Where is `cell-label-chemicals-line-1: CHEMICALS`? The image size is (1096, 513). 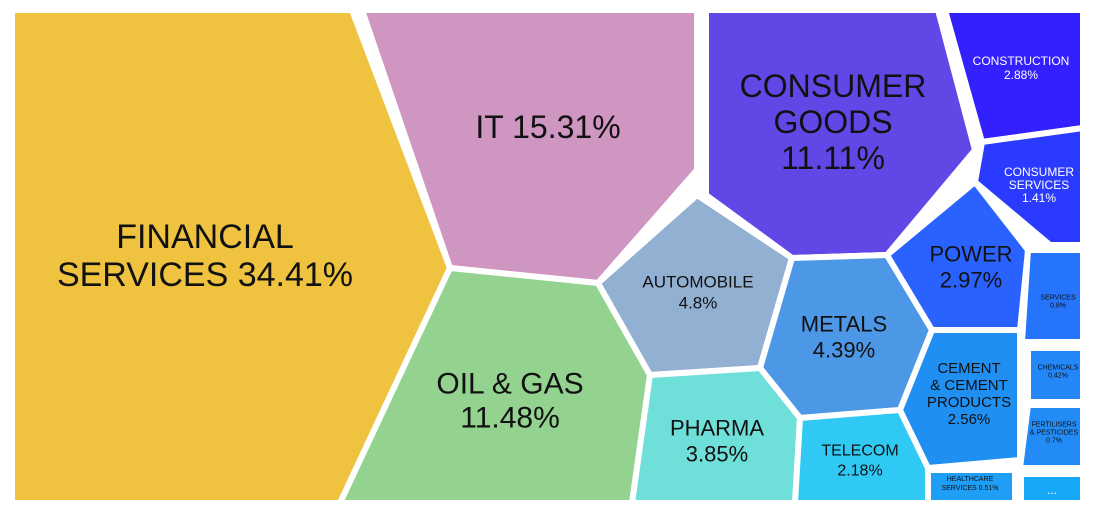
cell-label-chemicals-line-1: CHEMICALS is located at coordinates (1058, 367).